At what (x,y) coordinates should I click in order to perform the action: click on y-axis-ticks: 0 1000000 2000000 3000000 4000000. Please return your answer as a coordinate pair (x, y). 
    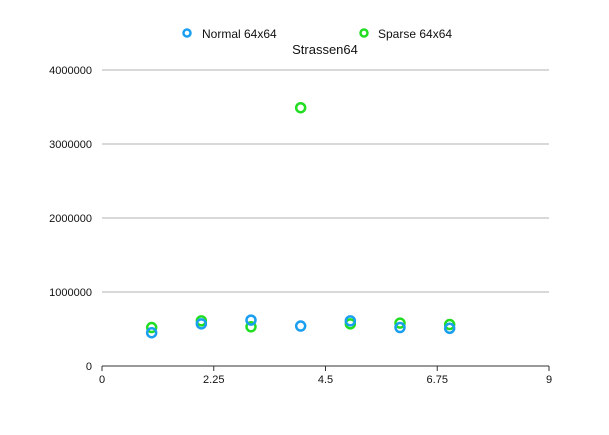
    Looking at the image, I should click on (70, 219).